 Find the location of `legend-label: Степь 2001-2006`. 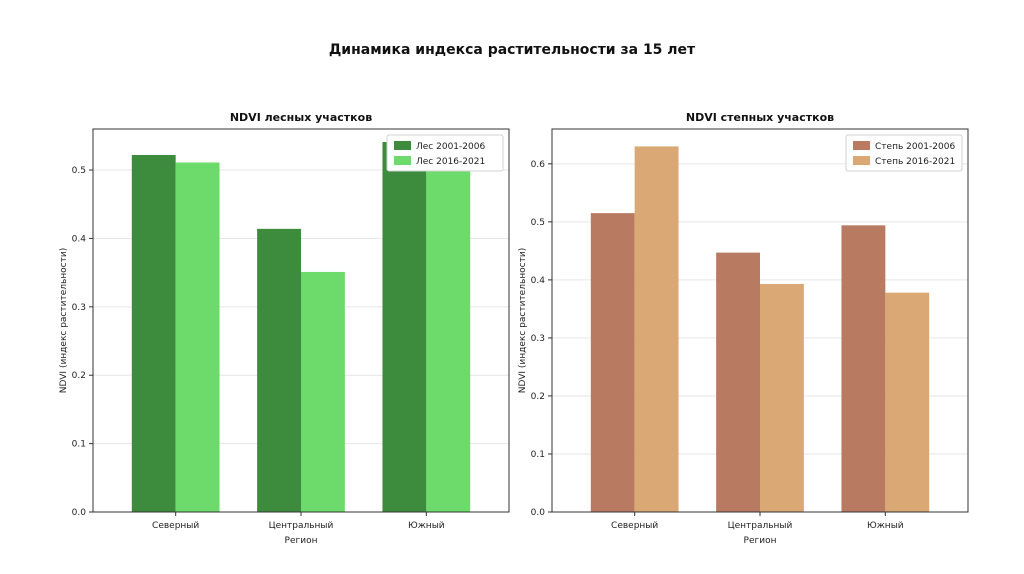

legend-label: Степь 2001-2006 is located at coordinates (915, 147).